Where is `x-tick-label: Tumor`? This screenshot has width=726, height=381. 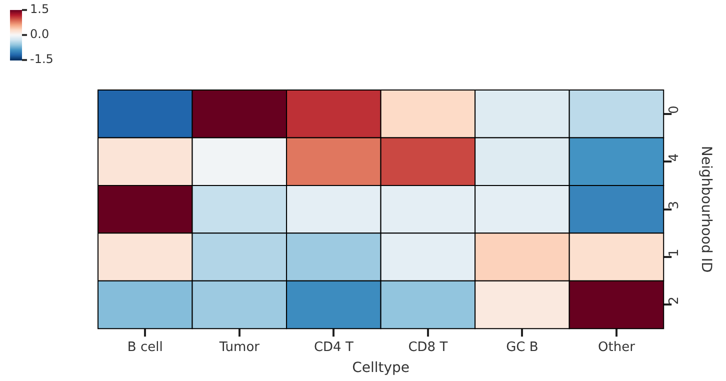
x-tick-label: Tumor is located at coordinates (239, 347).